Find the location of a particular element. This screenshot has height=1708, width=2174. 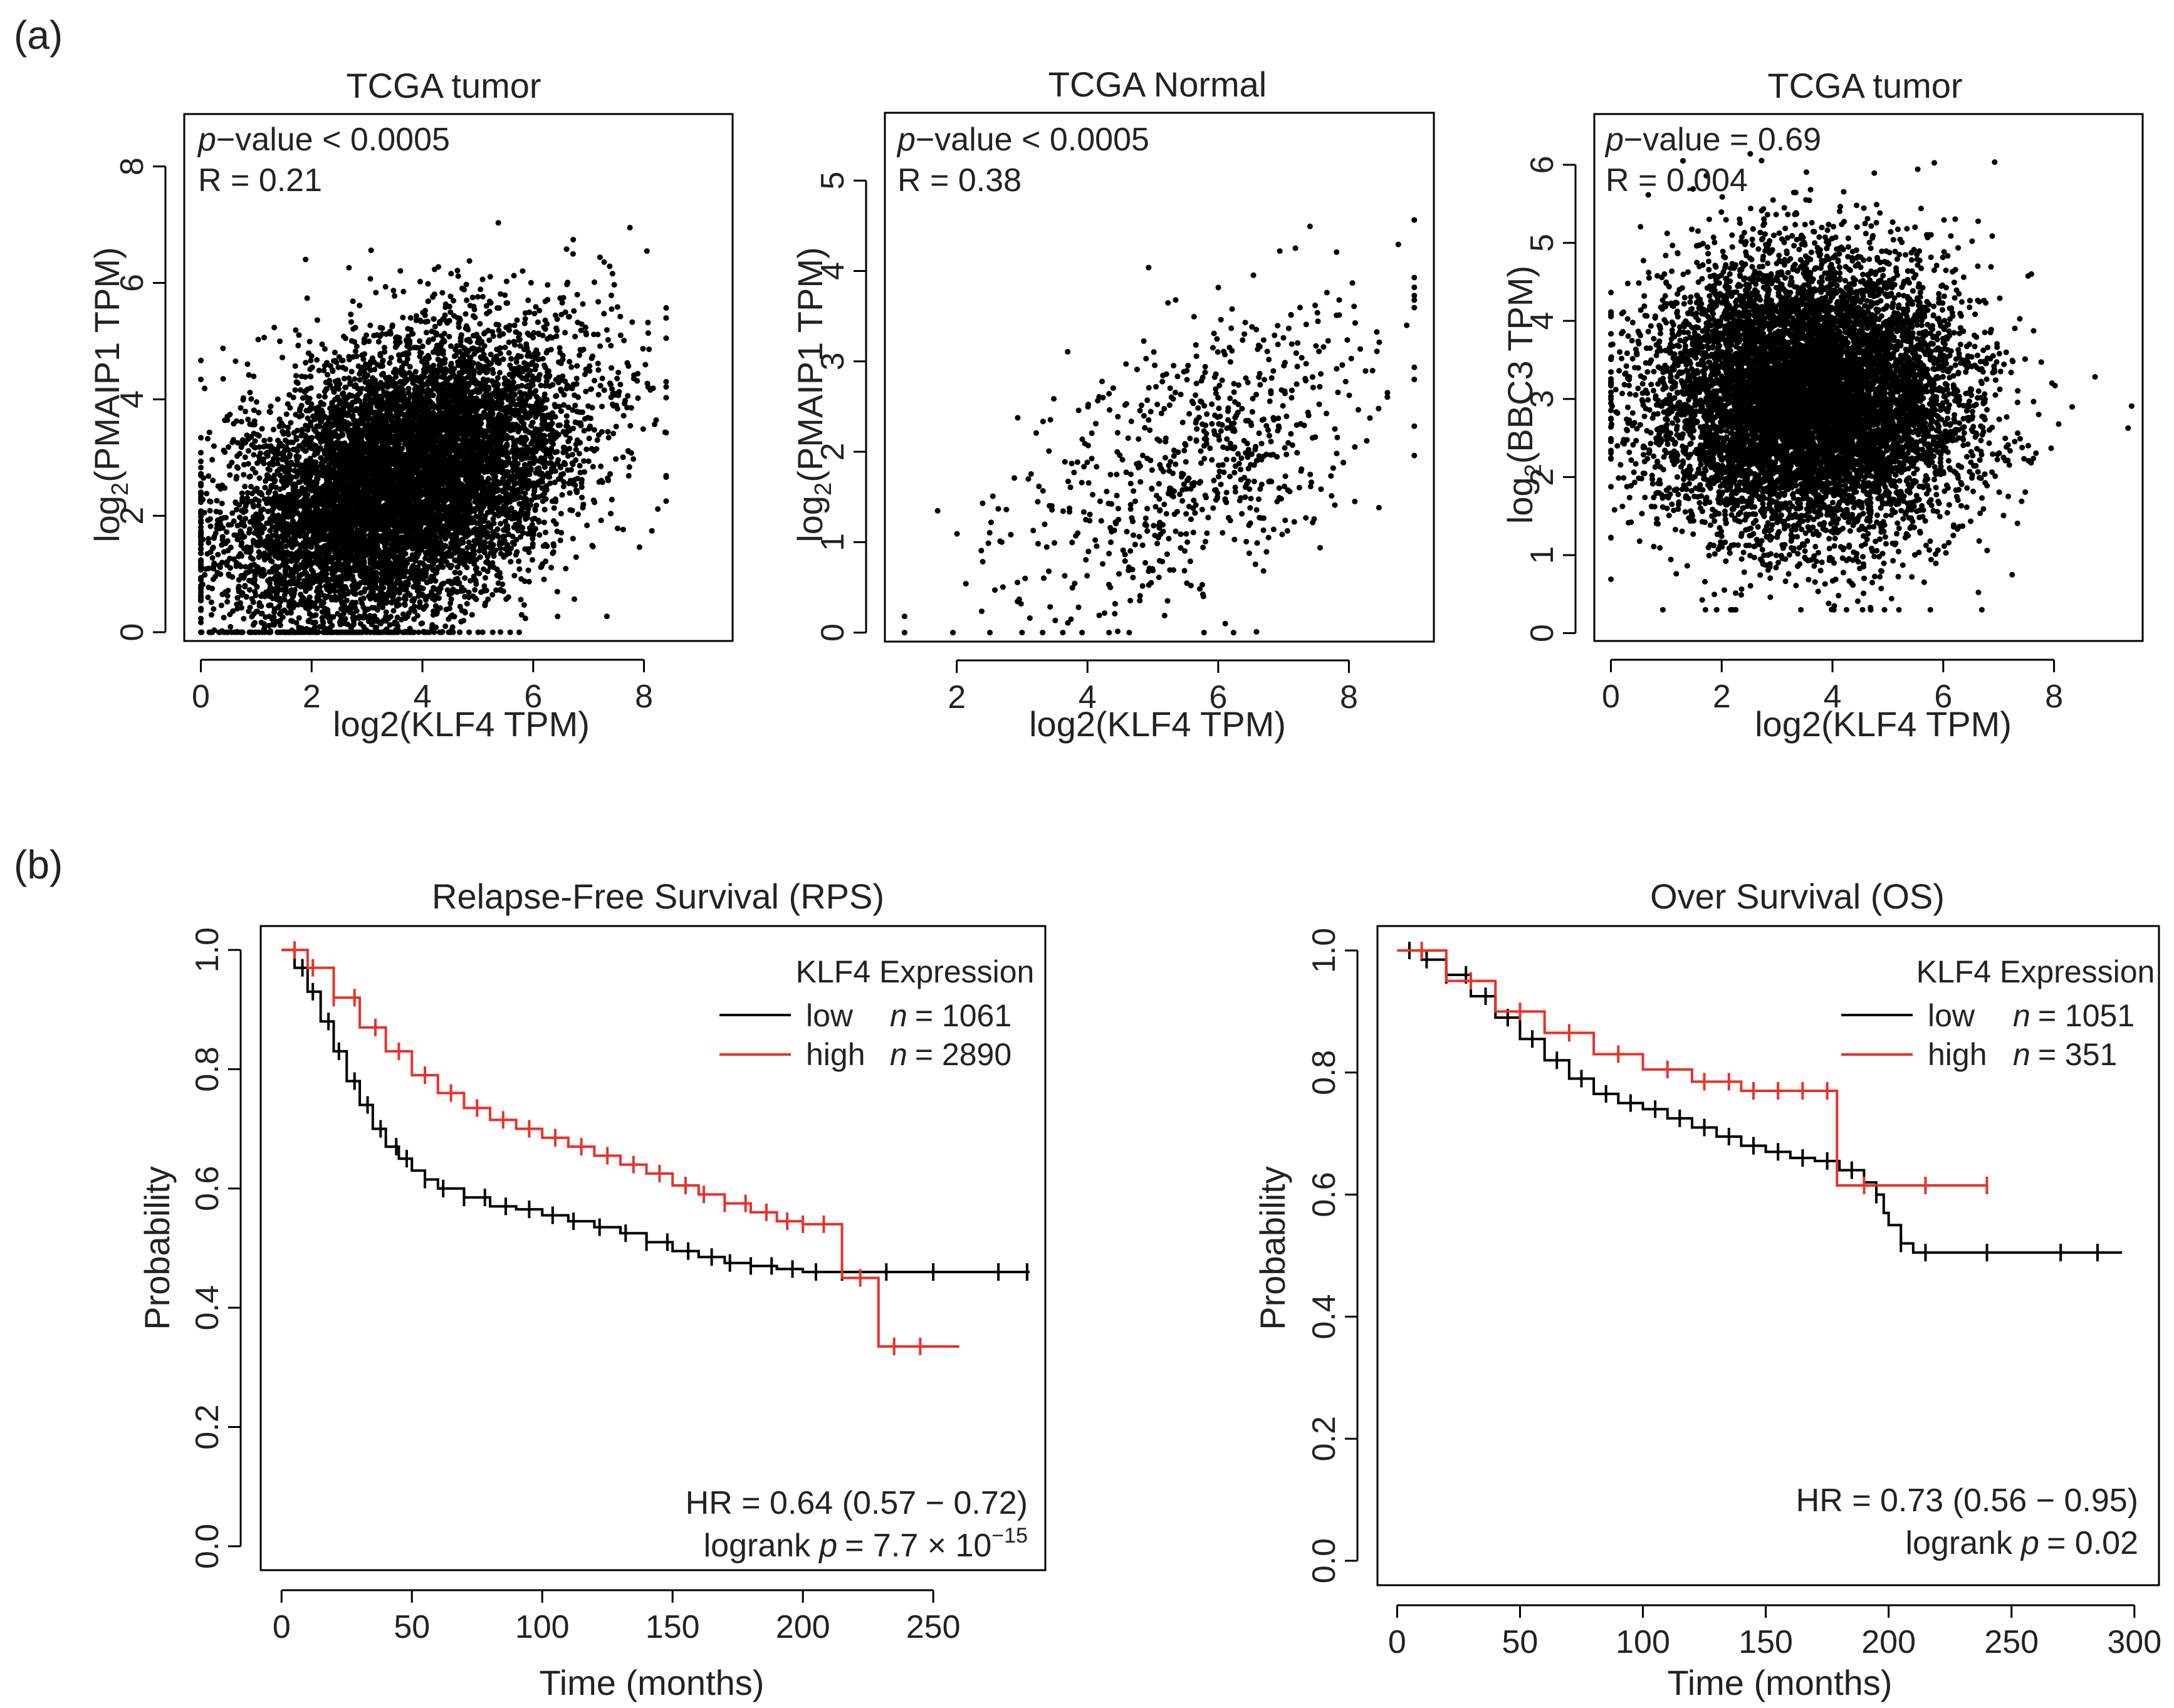

pvalue-text: −value < 0.0005 is located at coordinates (1032, 140).